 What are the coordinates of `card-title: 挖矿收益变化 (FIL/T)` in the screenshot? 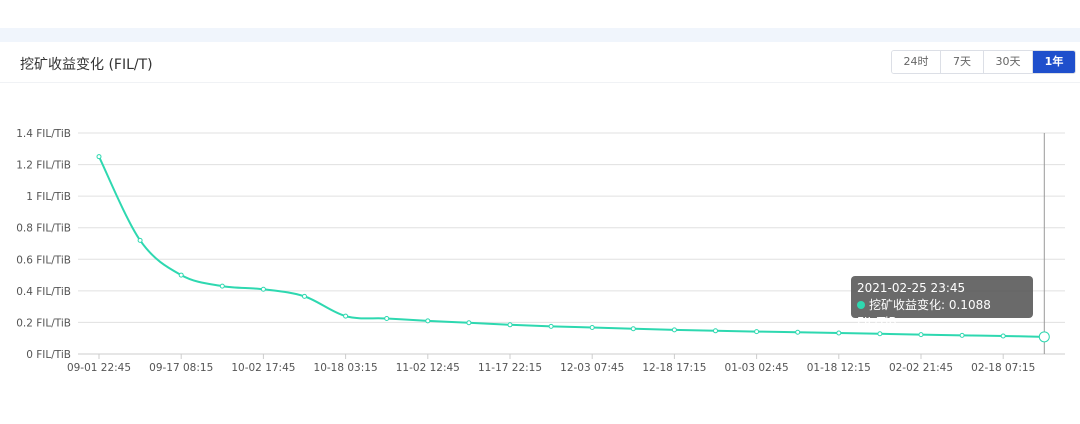 It's located at (86, 65).